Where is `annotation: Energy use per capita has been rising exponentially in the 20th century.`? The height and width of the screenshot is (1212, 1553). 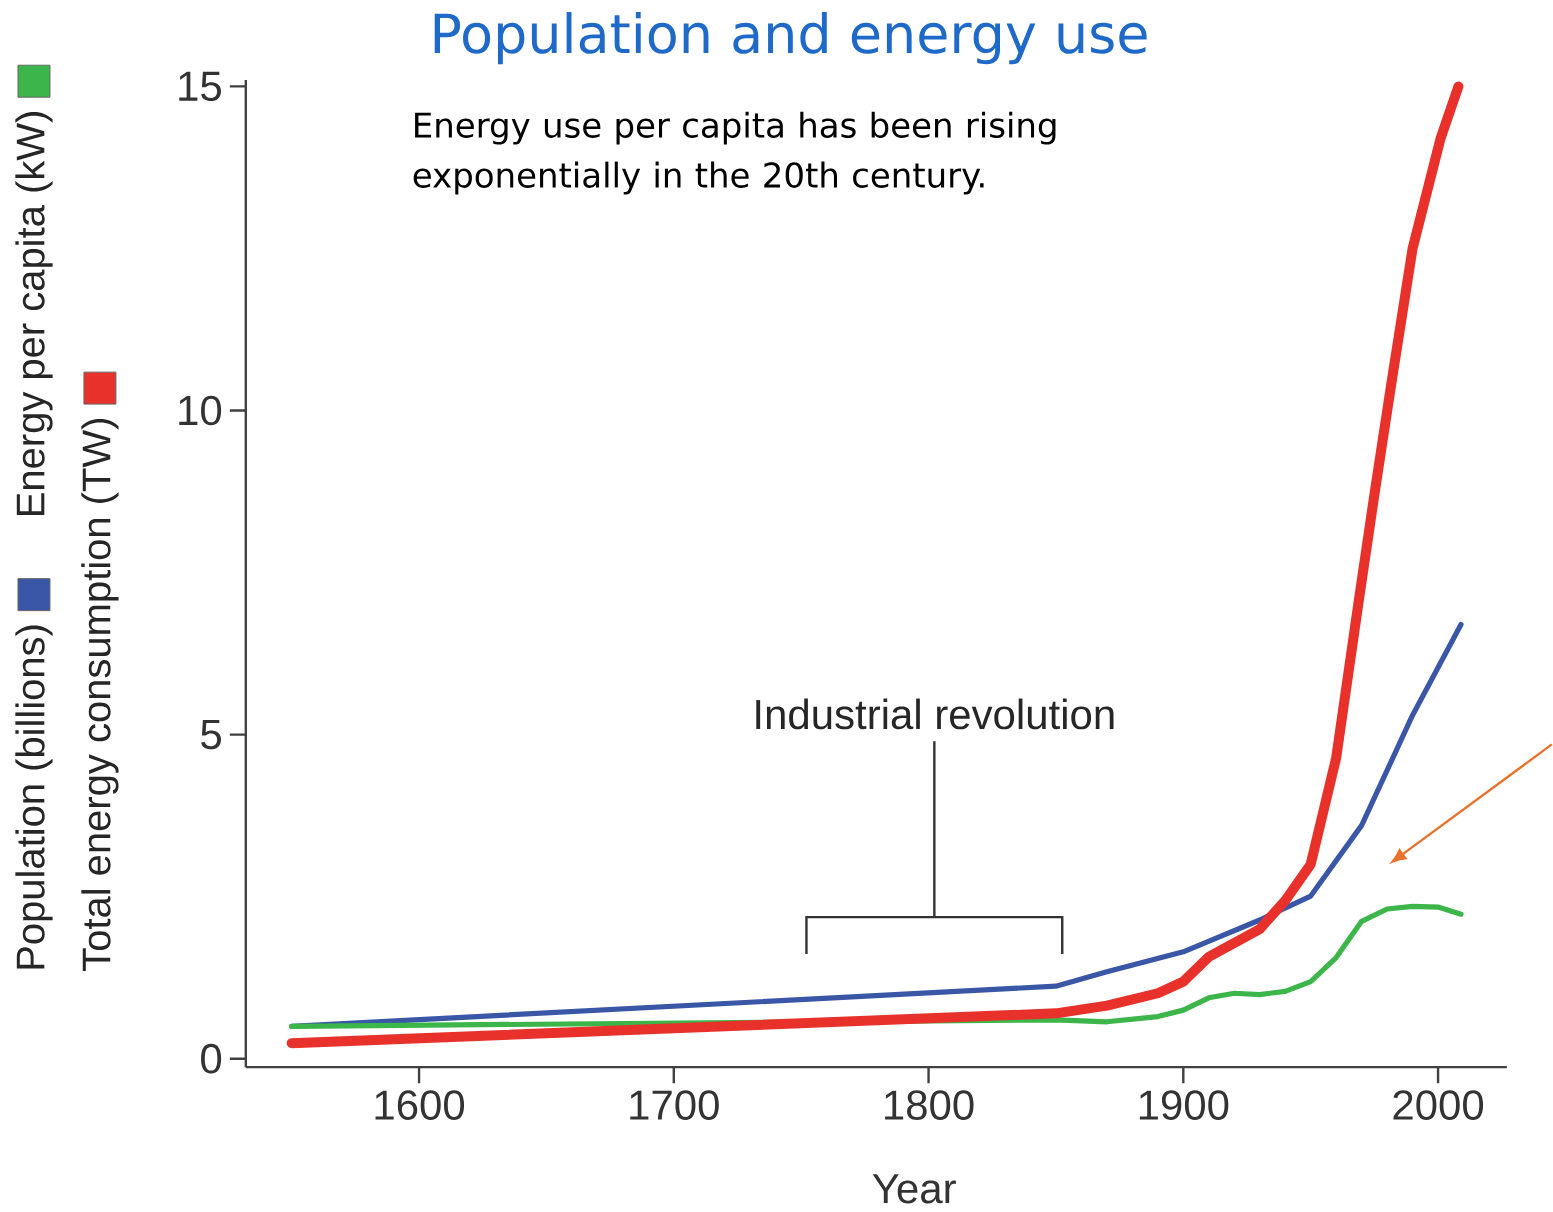 annotation: Energy use per capita has been rising exponentially in the 20th century. is located at coordinates (734, 153).